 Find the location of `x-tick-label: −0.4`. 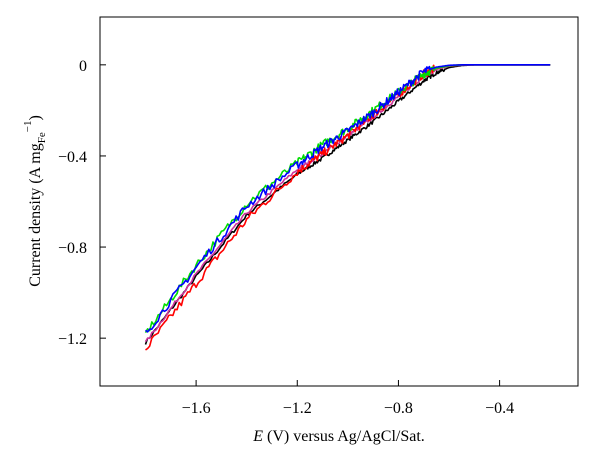

x-tick-label: −0.4 is located at coordinates (499, 408).